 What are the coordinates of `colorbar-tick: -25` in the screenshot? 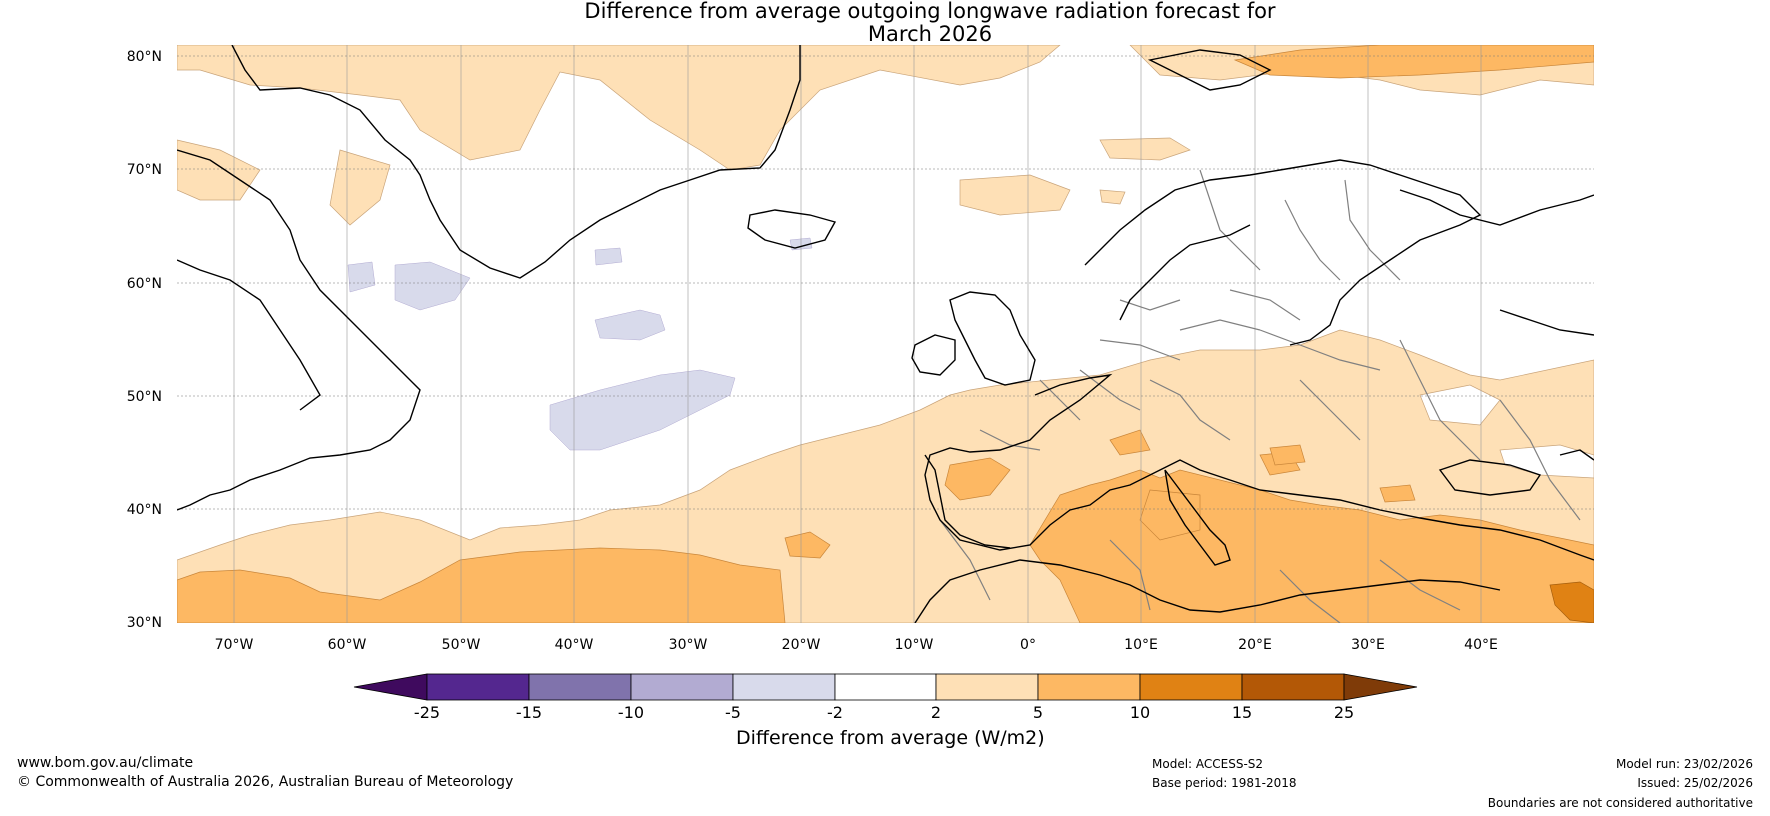 It's located at (427, 712).